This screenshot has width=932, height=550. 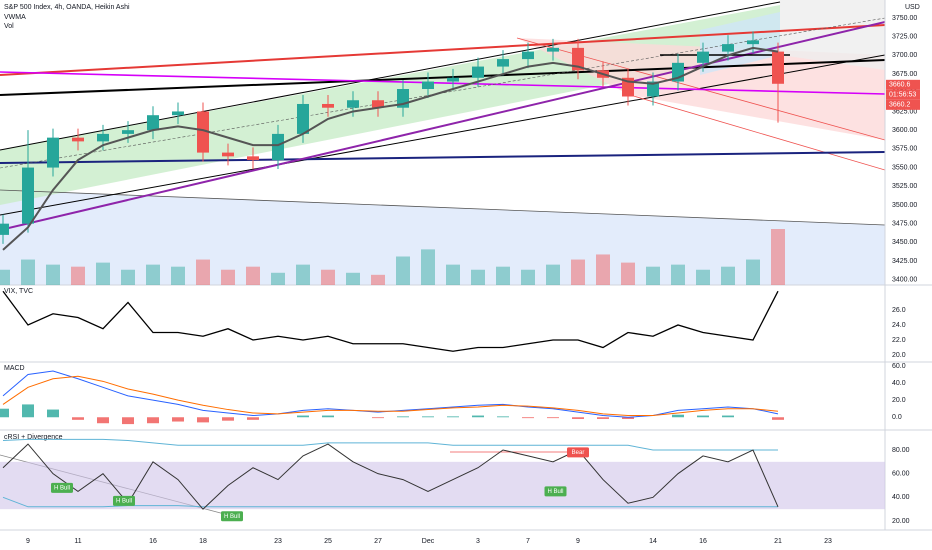 What do you see at coordinates (901, 450) in the screenshot?
I see `y-tick-label: 80.00` at bounding box center [901, 450].